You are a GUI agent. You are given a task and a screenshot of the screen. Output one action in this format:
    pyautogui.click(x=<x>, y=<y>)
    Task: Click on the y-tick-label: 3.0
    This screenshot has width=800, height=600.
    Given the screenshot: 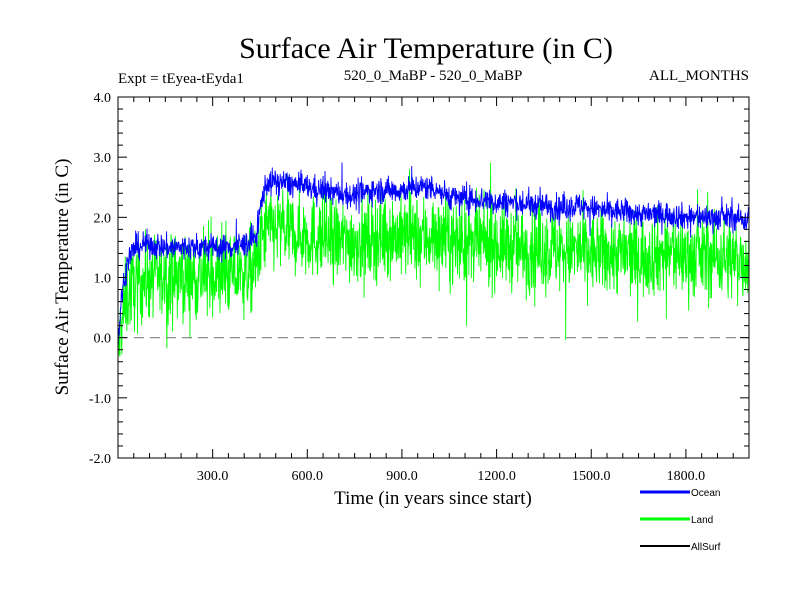 What is the action you would take?
    pyautogui.click(x=103, y=158)
    